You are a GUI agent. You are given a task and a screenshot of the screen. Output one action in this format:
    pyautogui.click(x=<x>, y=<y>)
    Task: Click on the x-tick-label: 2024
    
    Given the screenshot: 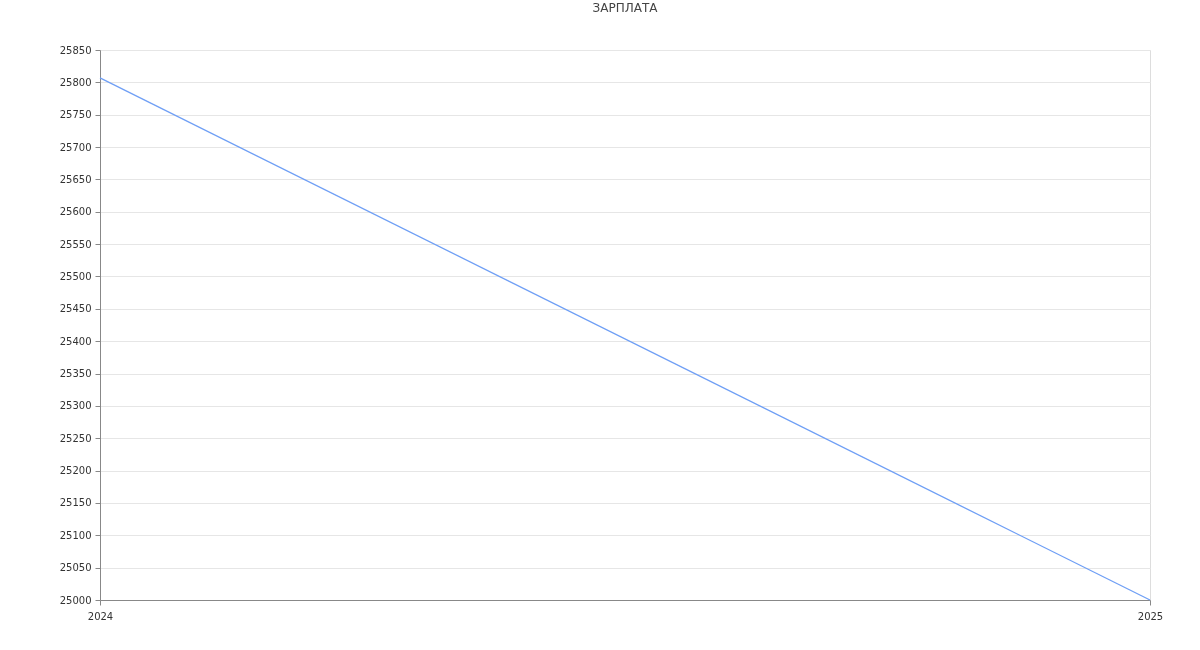 What is the action you would take?
    pyautogui.click(x=100, y=616)
    